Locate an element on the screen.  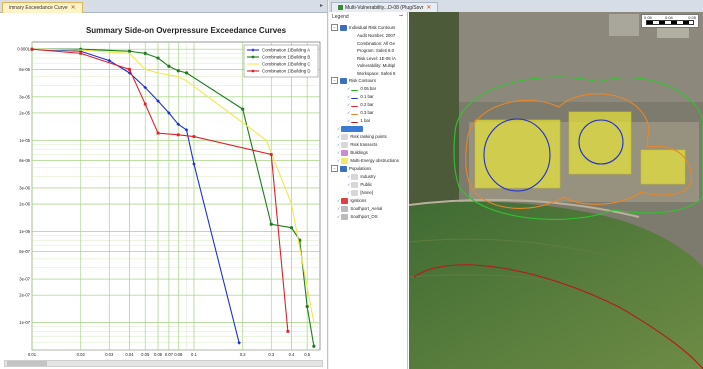
legend-item: Risk Level: 1E-06 /A is located at coordinates (376, 59).